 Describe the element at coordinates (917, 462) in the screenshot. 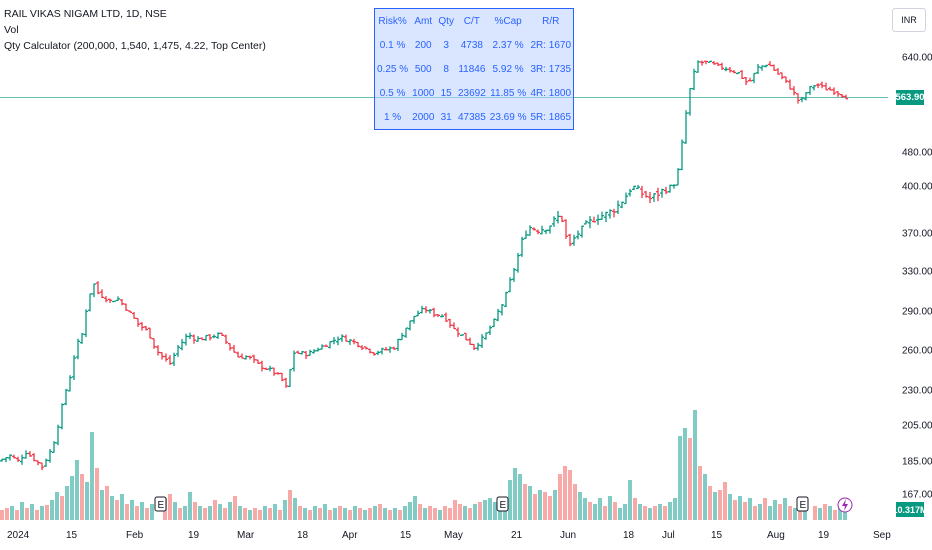

I see `price-tick-label: 185.00` at that location.